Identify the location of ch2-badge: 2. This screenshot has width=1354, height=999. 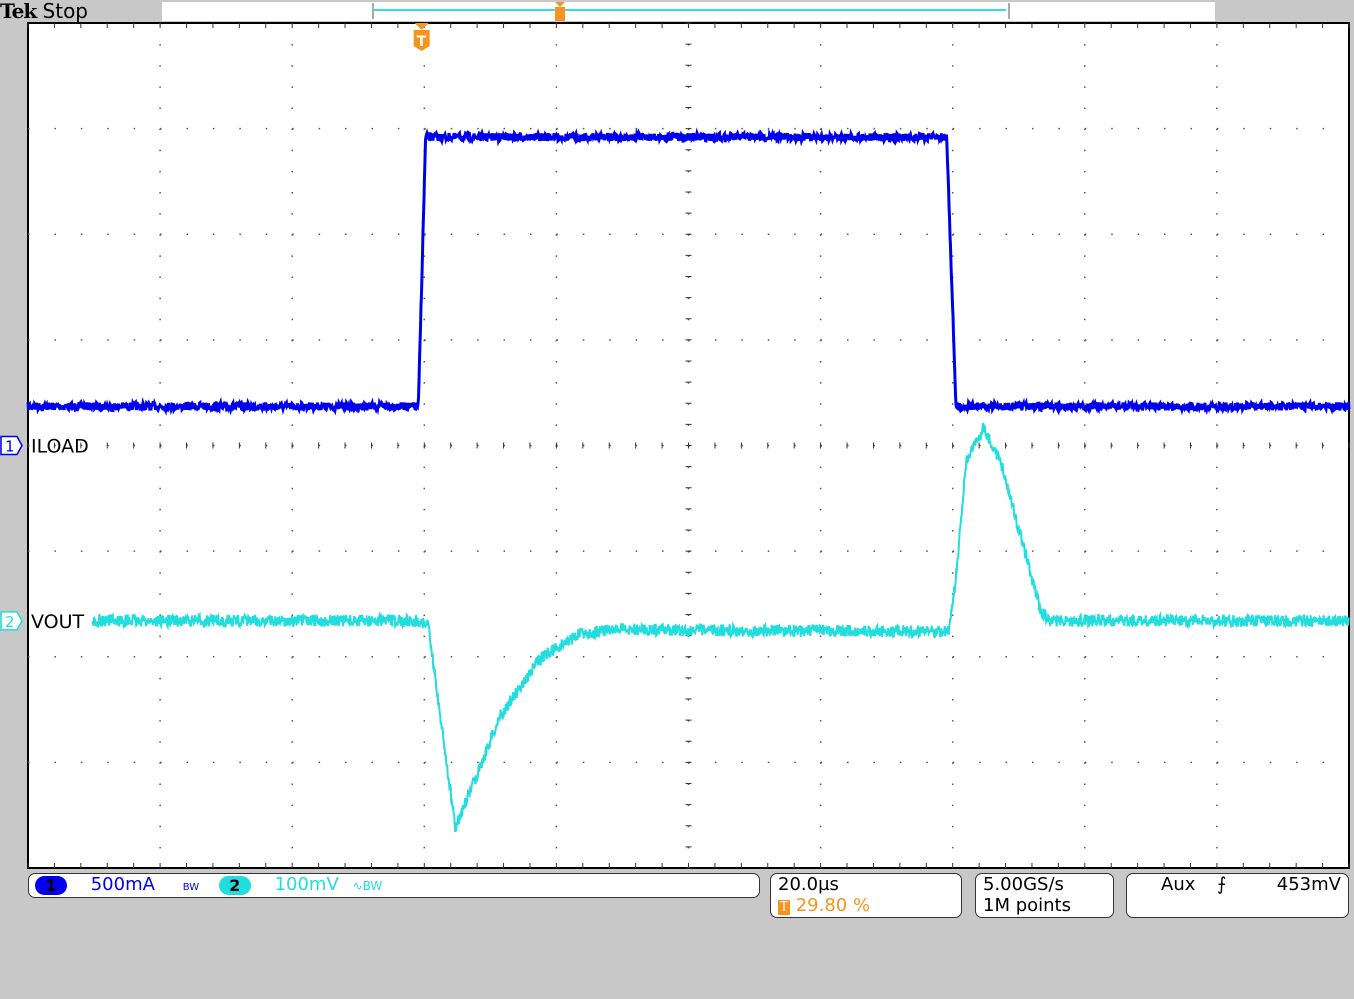
(234, 885).